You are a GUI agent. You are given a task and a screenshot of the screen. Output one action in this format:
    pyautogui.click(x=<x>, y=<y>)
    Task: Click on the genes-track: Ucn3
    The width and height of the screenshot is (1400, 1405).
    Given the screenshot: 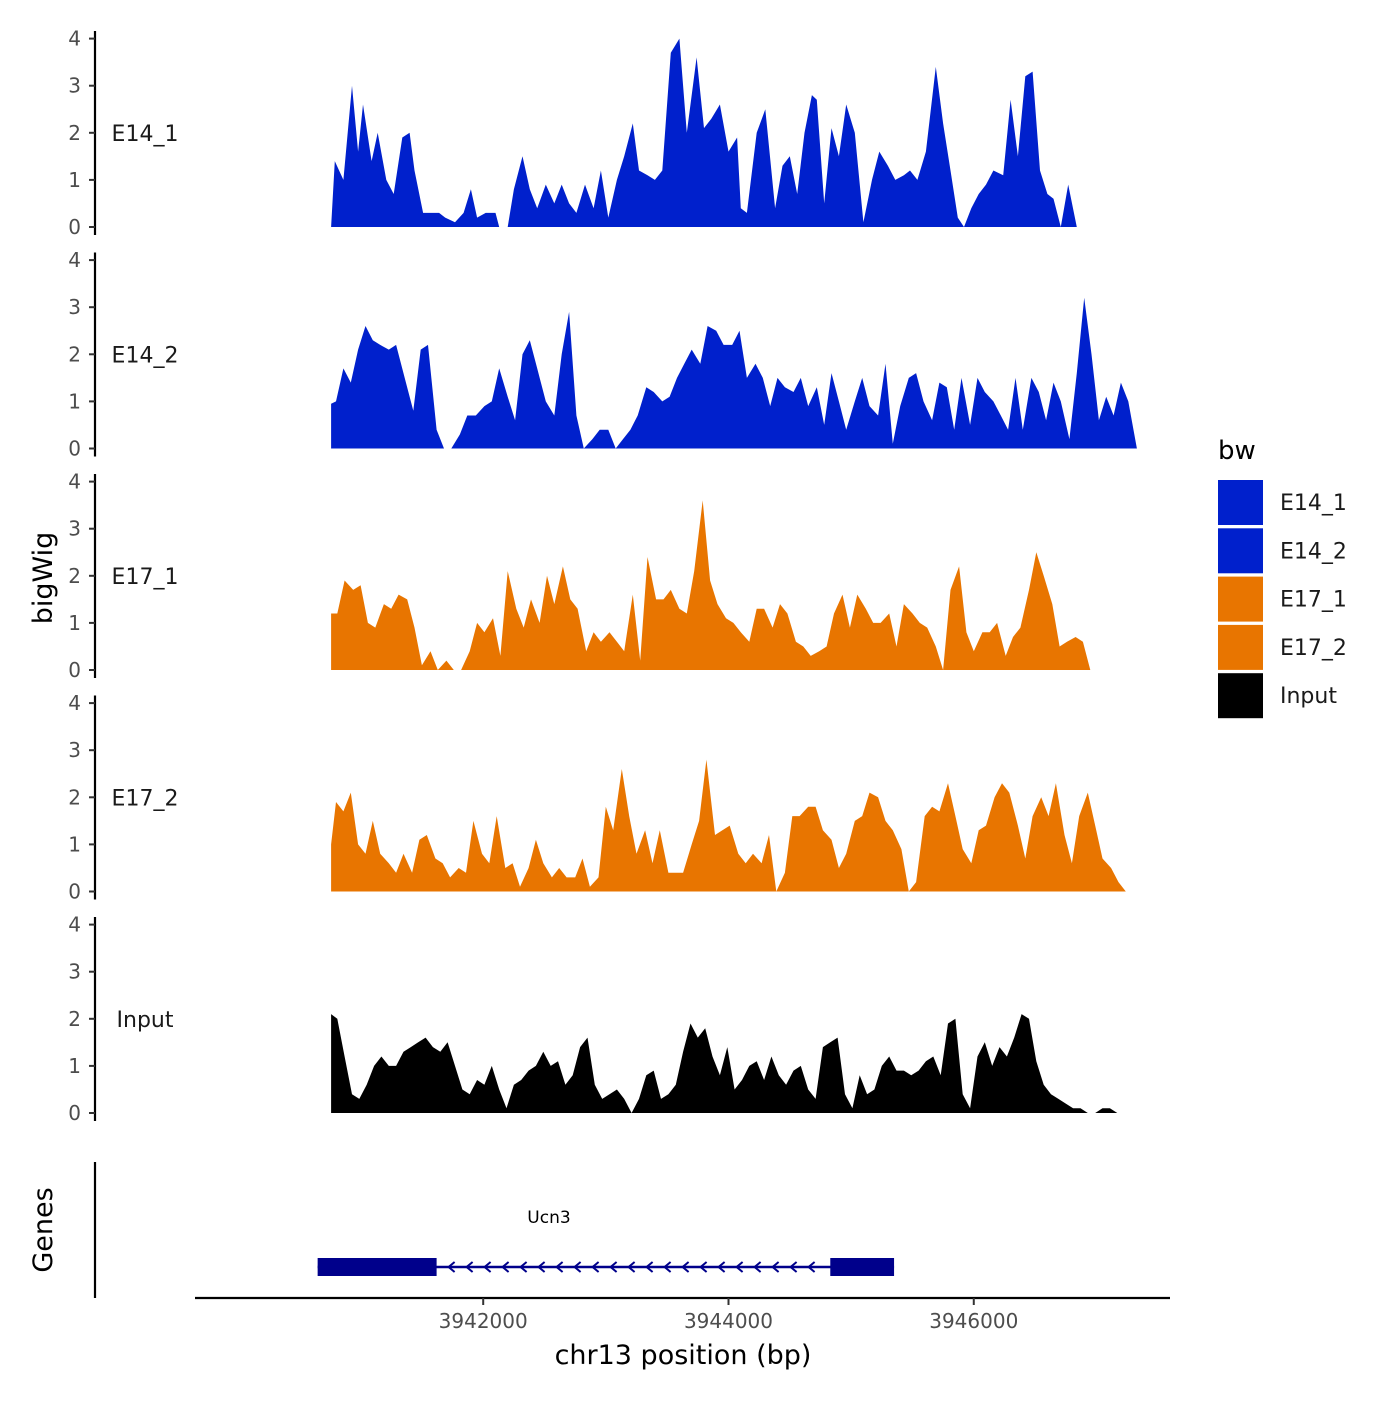 What is the action you would take?
    pyautogui.click(x=494, y=1230)
    